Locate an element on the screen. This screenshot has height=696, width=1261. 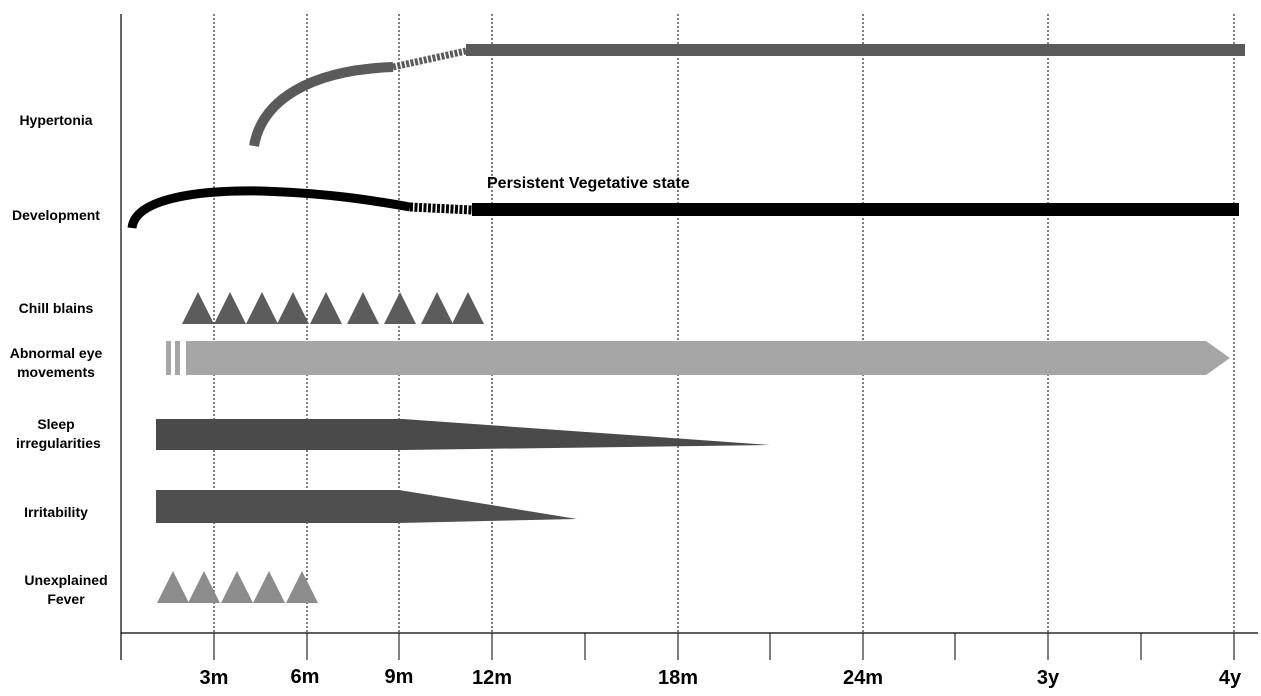
hypertonia-curve is located at coordinates (321, 105).